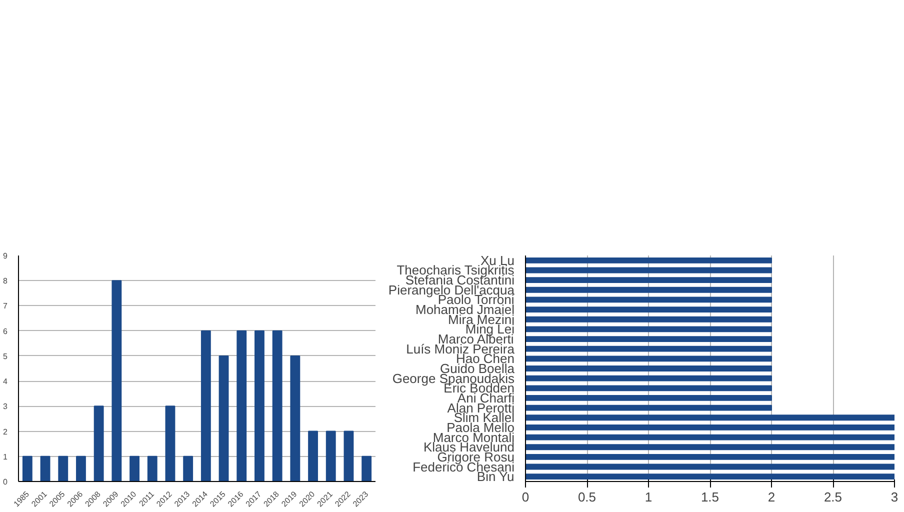  Describe the element at coordinates (5, 431) in the screenshot. I see `y-tick-label: 2` at that location.